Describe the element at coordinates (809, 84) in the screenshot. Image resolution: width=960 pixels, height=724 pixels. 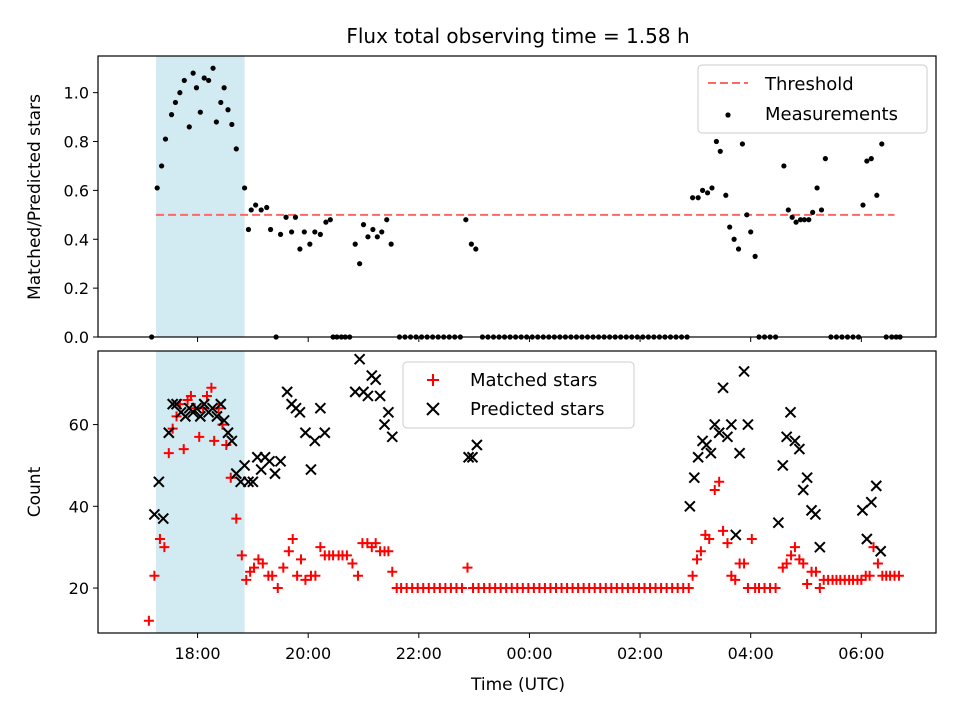
I see `legend-threshold-label: Threshold` at that location.